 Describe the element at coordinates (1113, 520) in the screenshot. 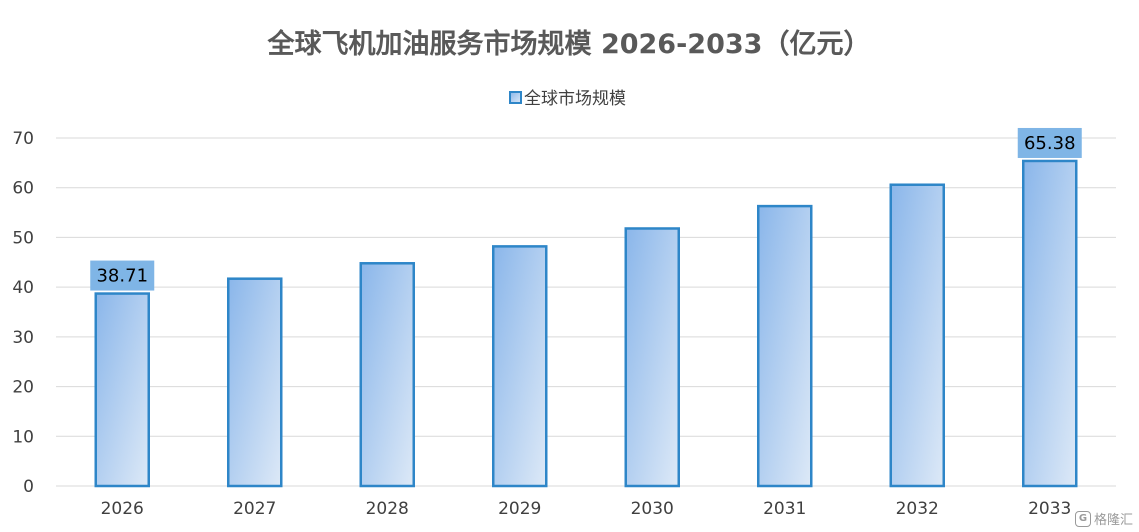

I see `watermark-text: 格隆汇` at that location.